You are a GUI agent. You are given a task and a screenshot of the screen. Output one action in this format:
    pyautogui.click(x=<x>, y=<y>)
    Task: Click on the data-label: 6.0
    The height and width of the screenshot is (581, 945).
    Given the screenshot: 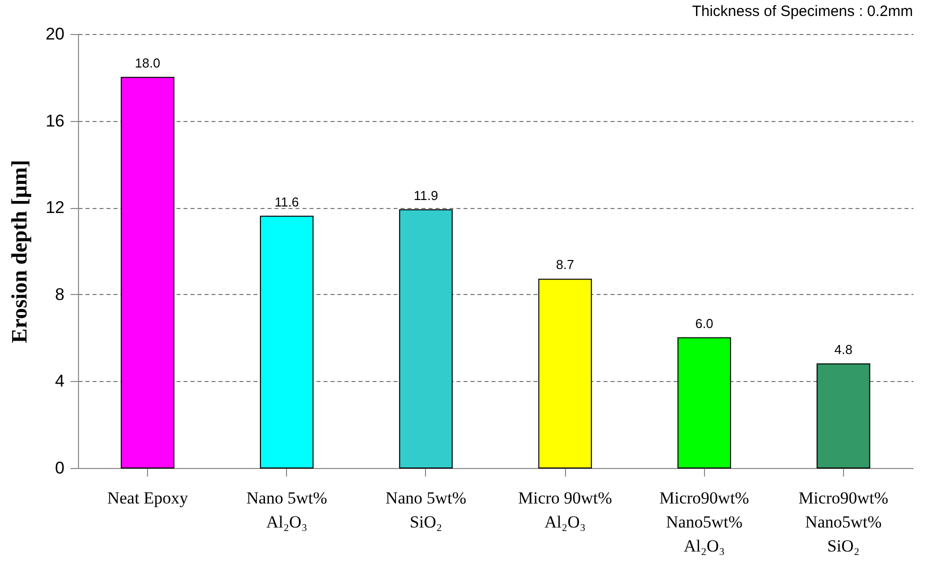 What is the action you would take?
    pyautogui.click(x=704, y=323)
    